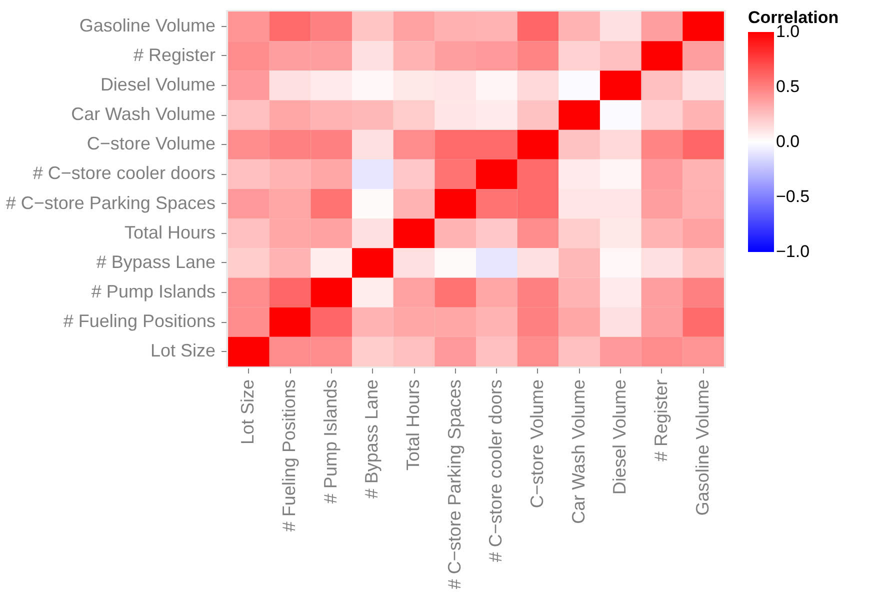 The width and height of the screenshot is (873, 613). I want to click on x-tick-label: # C−store cooler doors, so click(496, 471).